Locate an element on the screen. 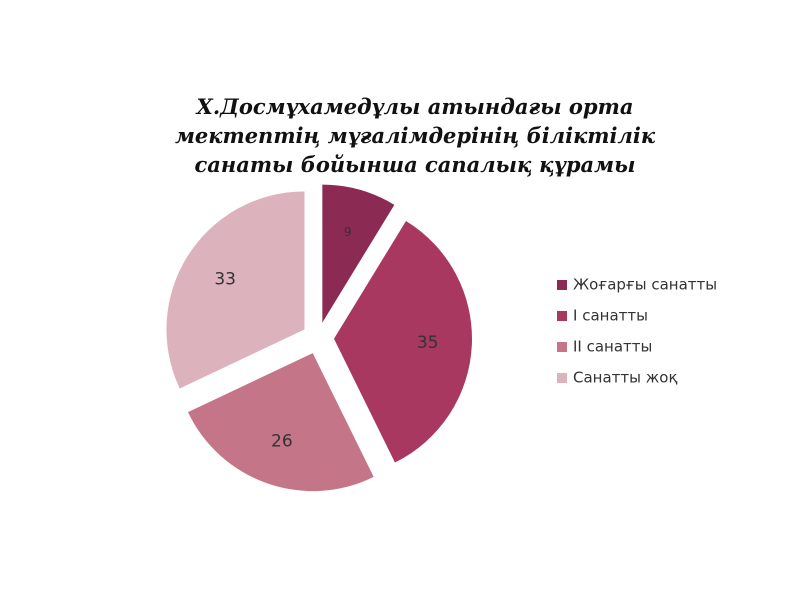  data-label: 26 is located at coordinates (282, 442).